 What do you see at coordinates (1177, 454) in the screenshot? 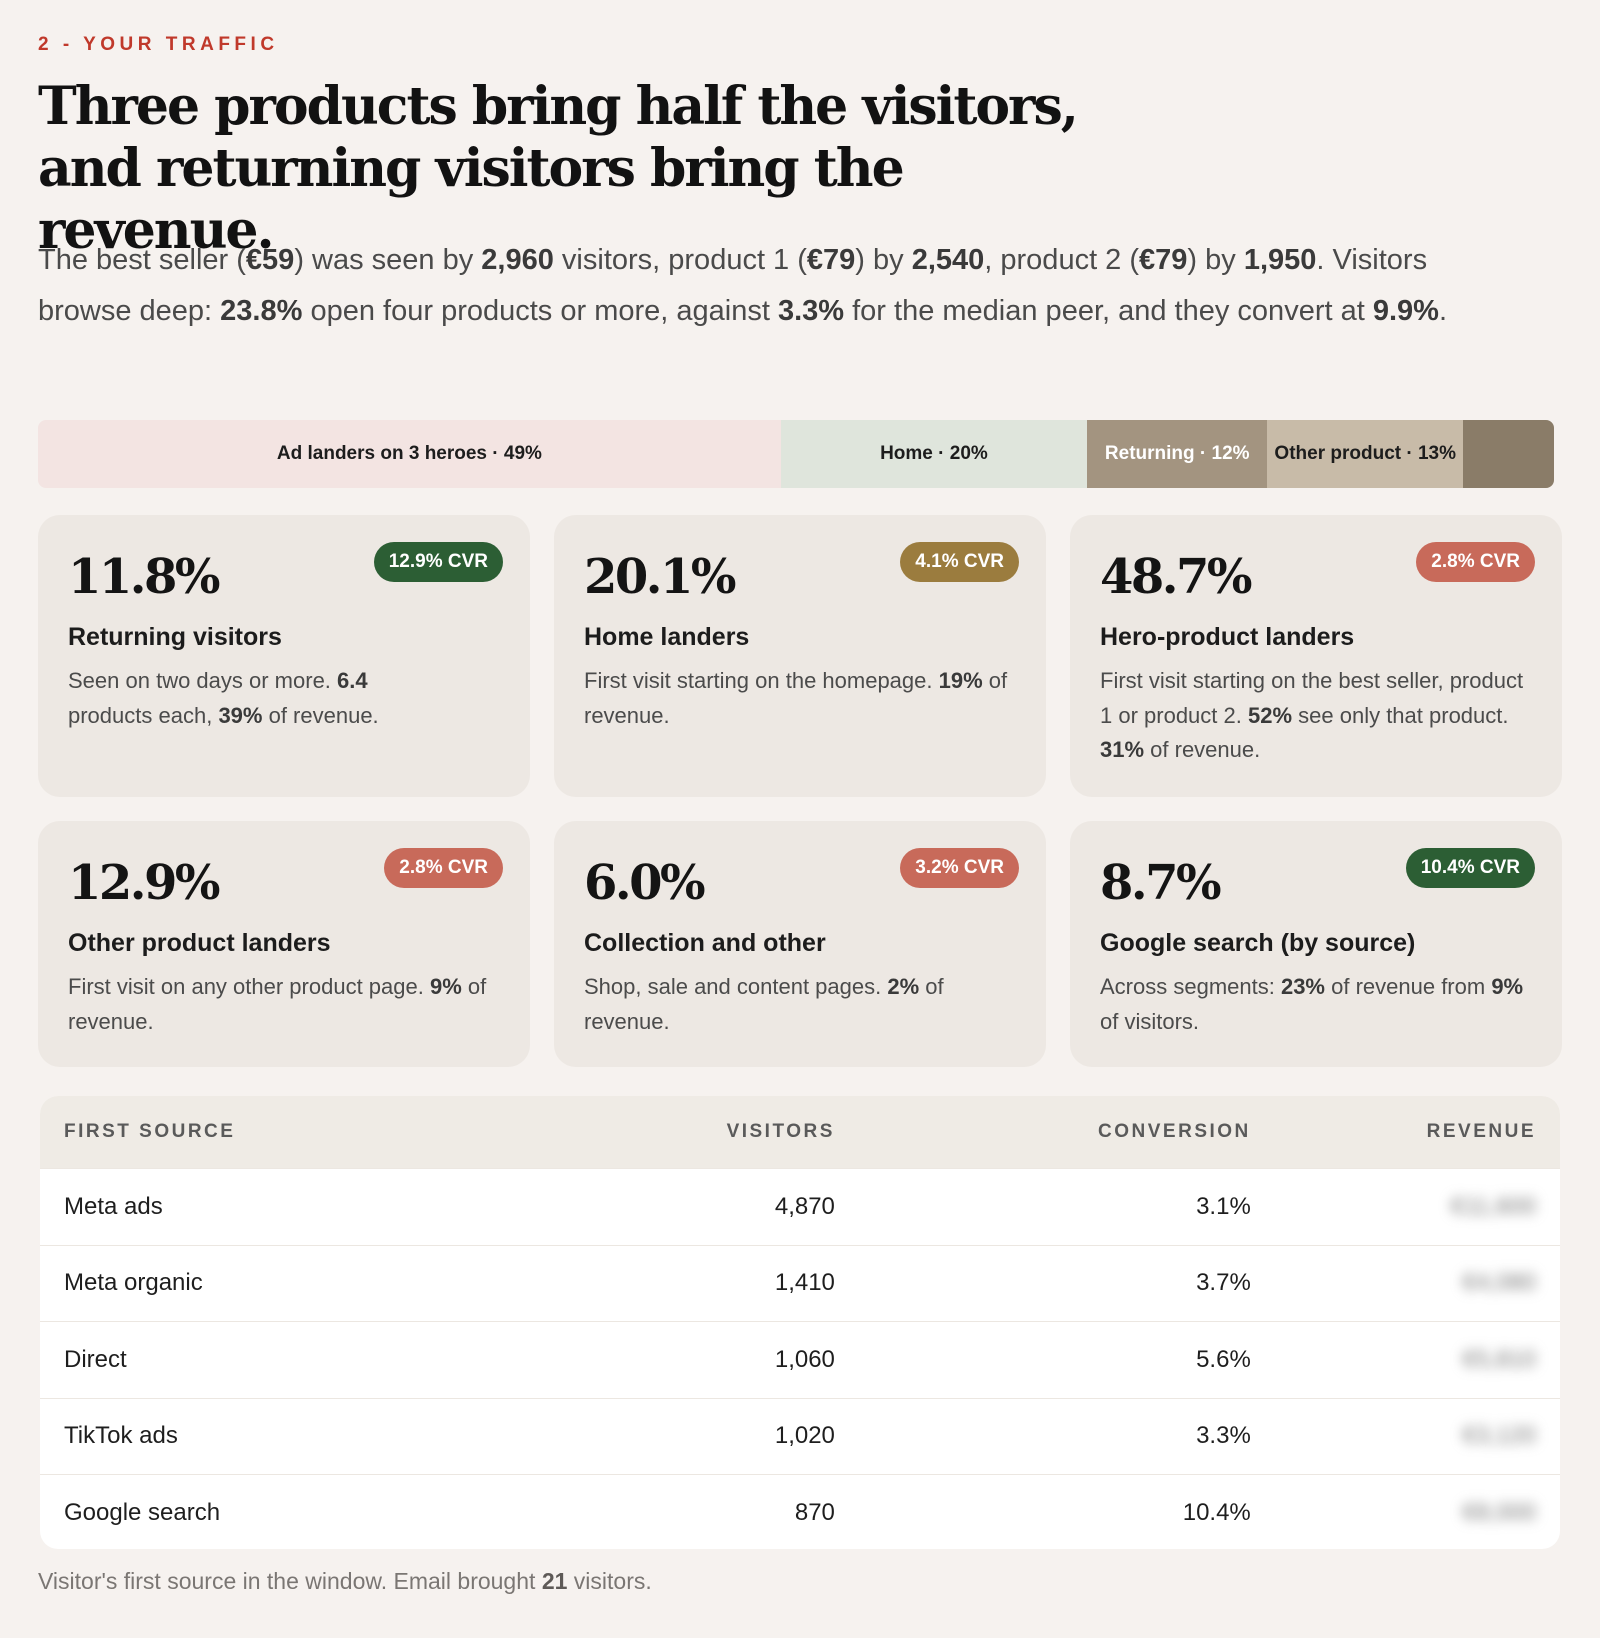
I see `share-segment-returning: Returning · 12%` at bounding box center [1177, 454].